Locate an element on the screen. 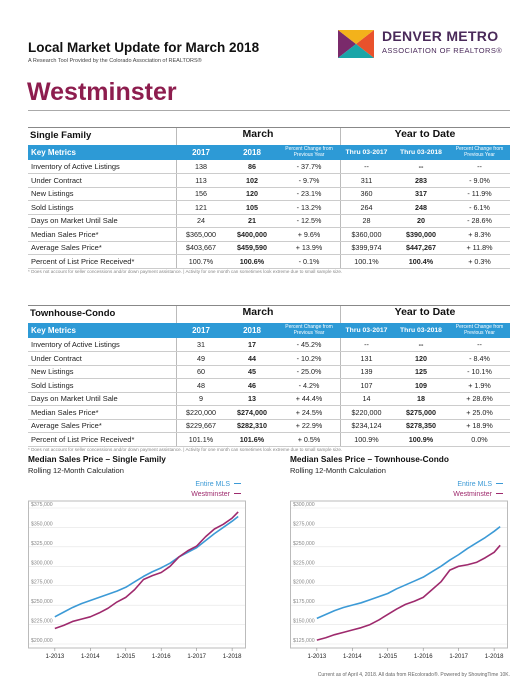  x-tick-label: 1-2016 is located at coordinates (423, 657).